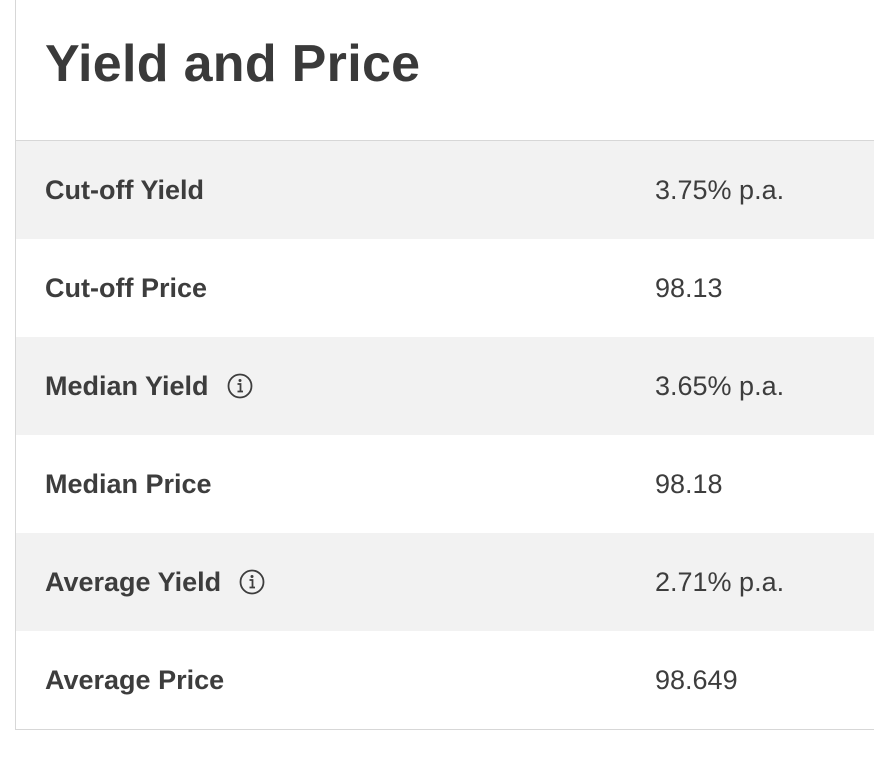 Image resolution: width=874 pixels, height=758 pixels. What do you see at coordinates (720, 581) in the screenshot?
I see `row-value: 2.71% p.a.` at bounding box center [720, 581].